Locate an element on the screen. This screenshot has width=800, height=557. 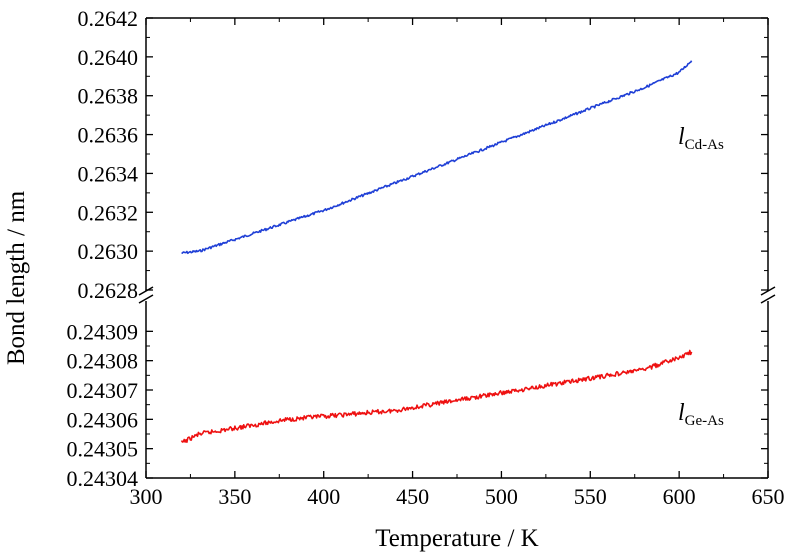
series-label-cd-as: lCd-As is located at coordinates (701, 138).